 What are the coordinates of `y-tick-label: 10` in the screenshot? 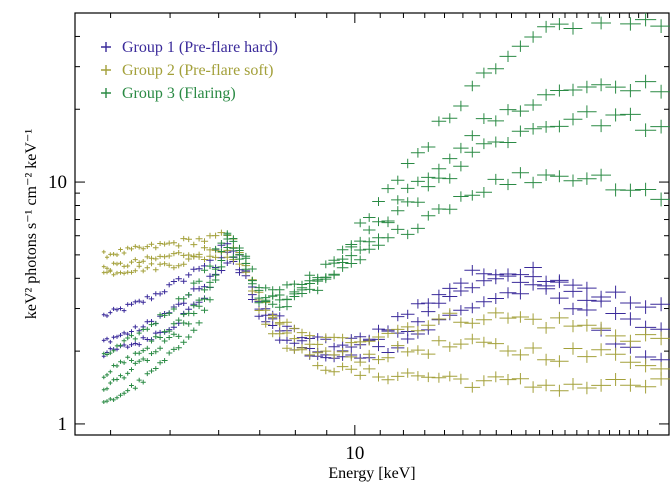 It's located at (57, 182).